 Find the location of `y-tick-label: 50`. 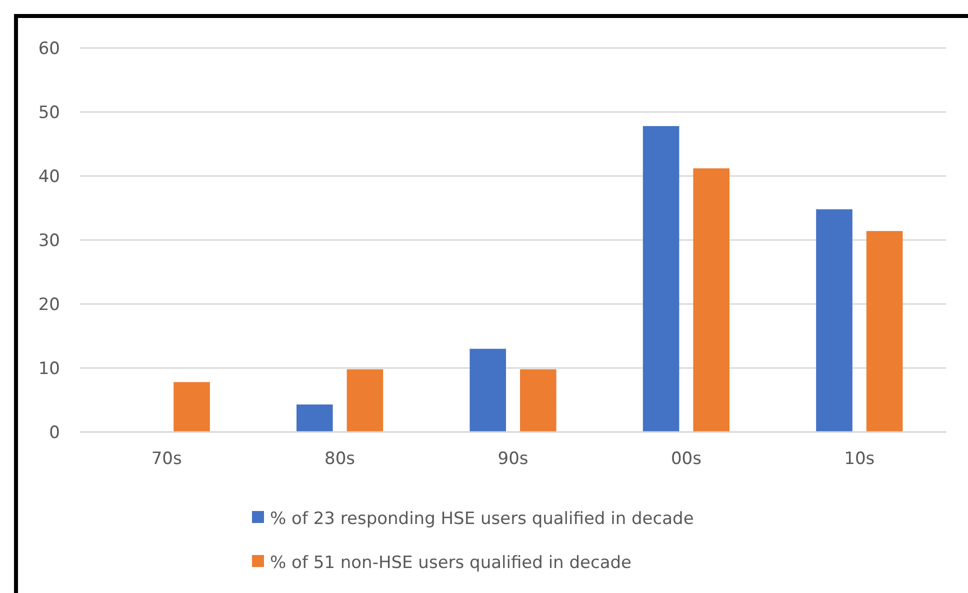

y-tick-label: 50 is located at coordinates (49, 112).